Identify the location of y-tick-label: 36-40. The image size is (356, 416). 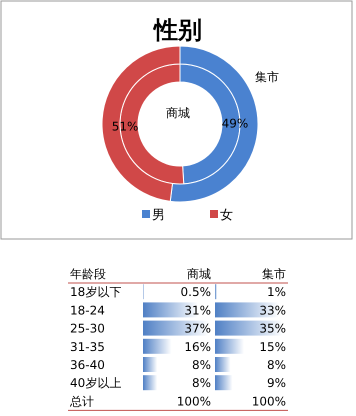
(87, 365).